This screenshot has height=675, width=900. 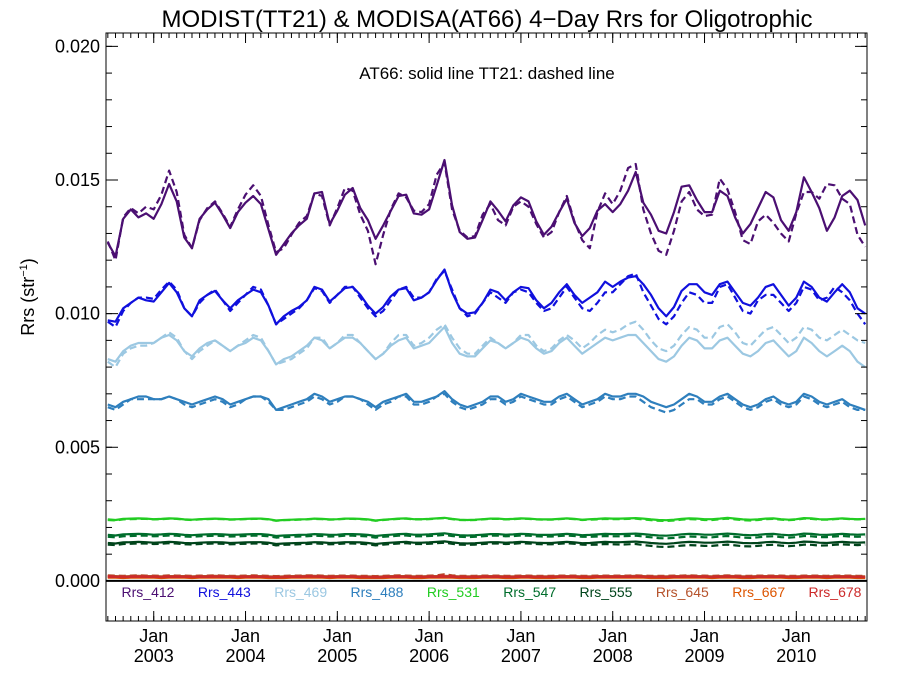 I want to click on y-tick-label: 0.020, so click(x=77, y=46).